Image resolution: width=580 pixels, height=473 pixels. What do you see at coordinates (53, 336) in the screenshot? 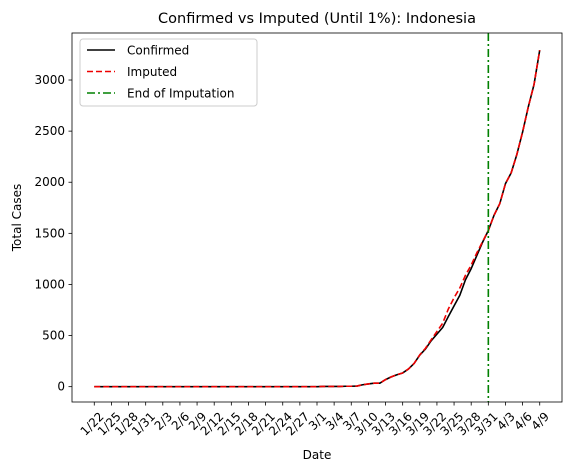
I see `y-tick-label: 500` at bounding box center [53, 336].